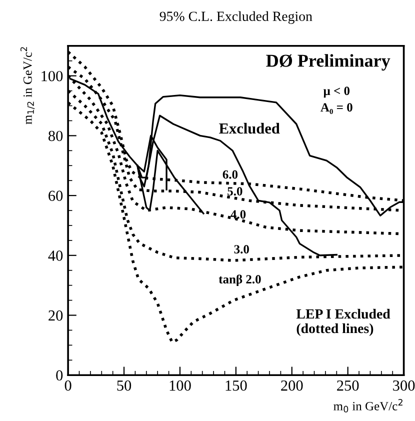 Image resolution: width=415 pixels, height=421 pixels. What do you see at coordinates (27, 85) in the screenshot?
I see `y-axis-title: m$_{1/2}$ in GeV/c$^{2}$` at bounding box center [27, 85].